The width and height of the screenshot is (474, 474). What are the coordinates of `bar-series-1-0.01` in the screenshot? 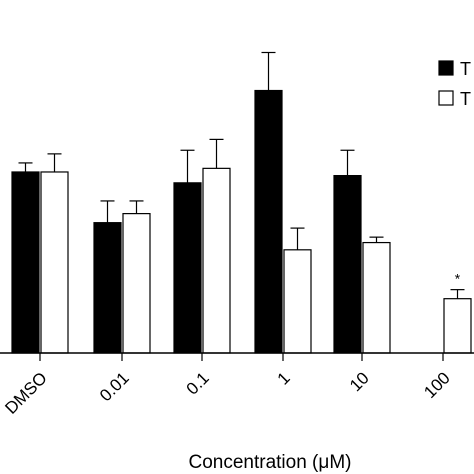 It's located at (107, 288).